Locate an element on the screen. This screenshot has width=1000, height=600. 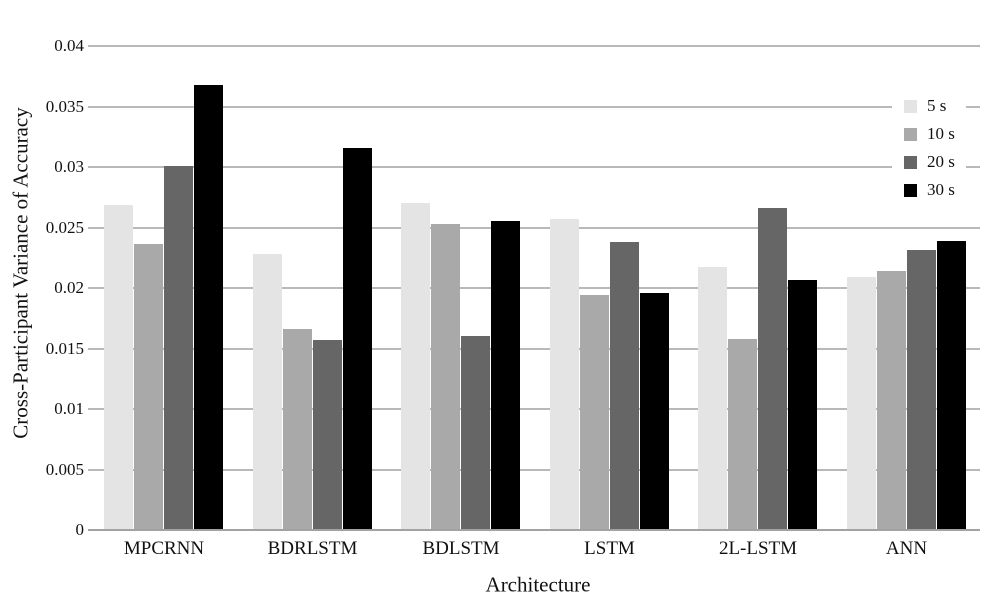
legend-label: 5 s is located at coordinates (937, 105).